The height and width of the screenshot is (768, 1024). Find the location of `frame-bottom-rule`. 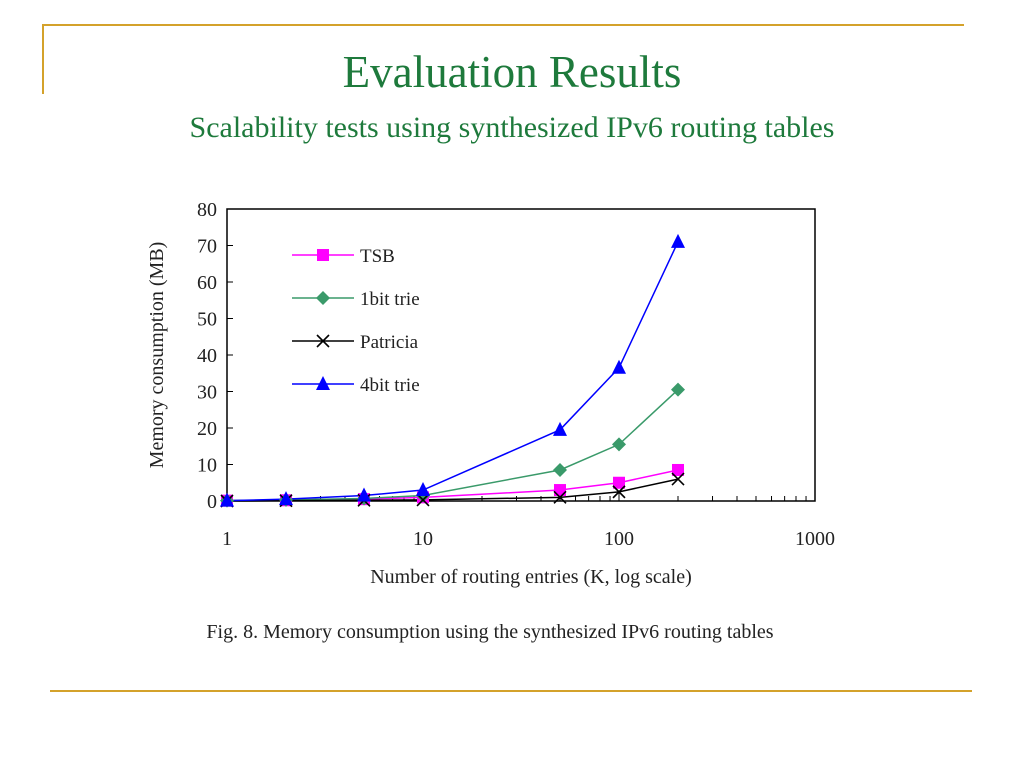

frame-bottom-rule is located at coordinates (511, 691).